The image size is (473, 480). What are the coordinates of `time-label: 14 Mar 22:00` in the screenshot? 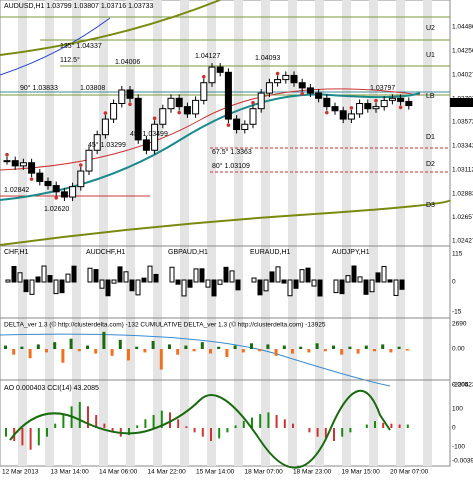 It's located at (167, 472).